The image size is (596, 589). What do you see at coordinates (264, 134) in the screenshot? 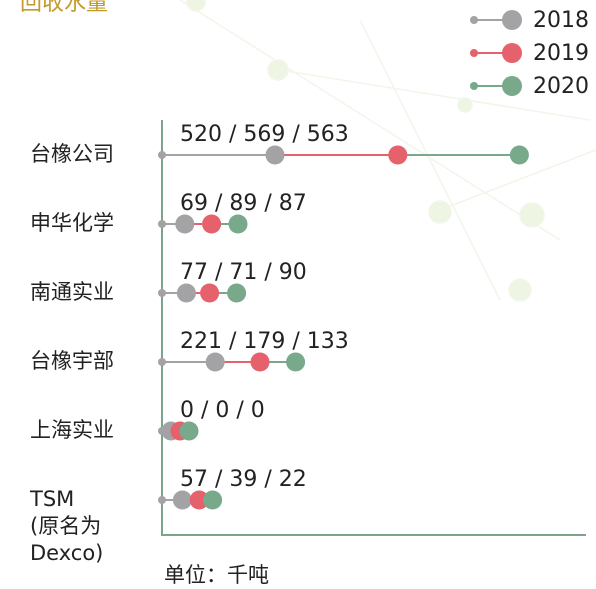
I see `data-label: 520 / 569 / 563` at bounding box center [264, 134].